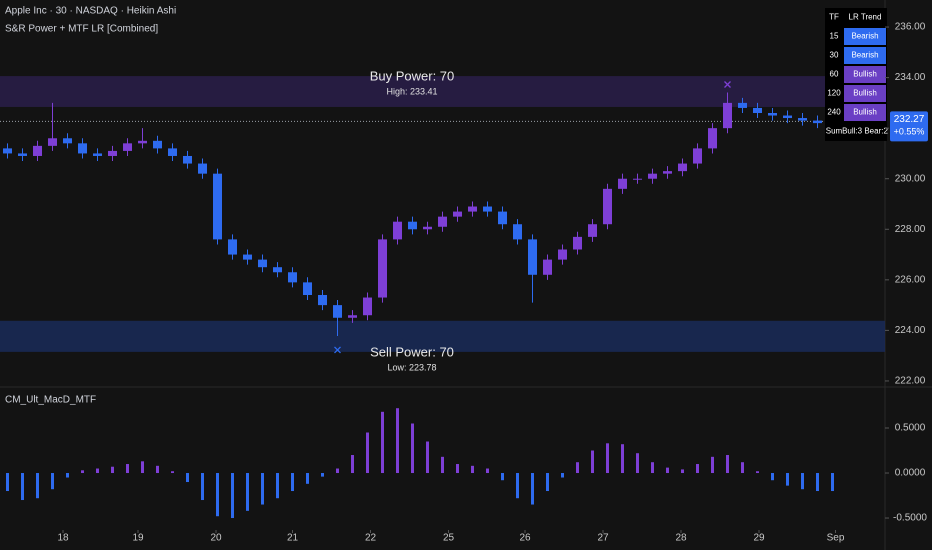 This screenshot has width=932, height=550. Describe the element at coordinates (412, 75) in the screenshot. I see `buy-title: Buy Power: 70` at that location.